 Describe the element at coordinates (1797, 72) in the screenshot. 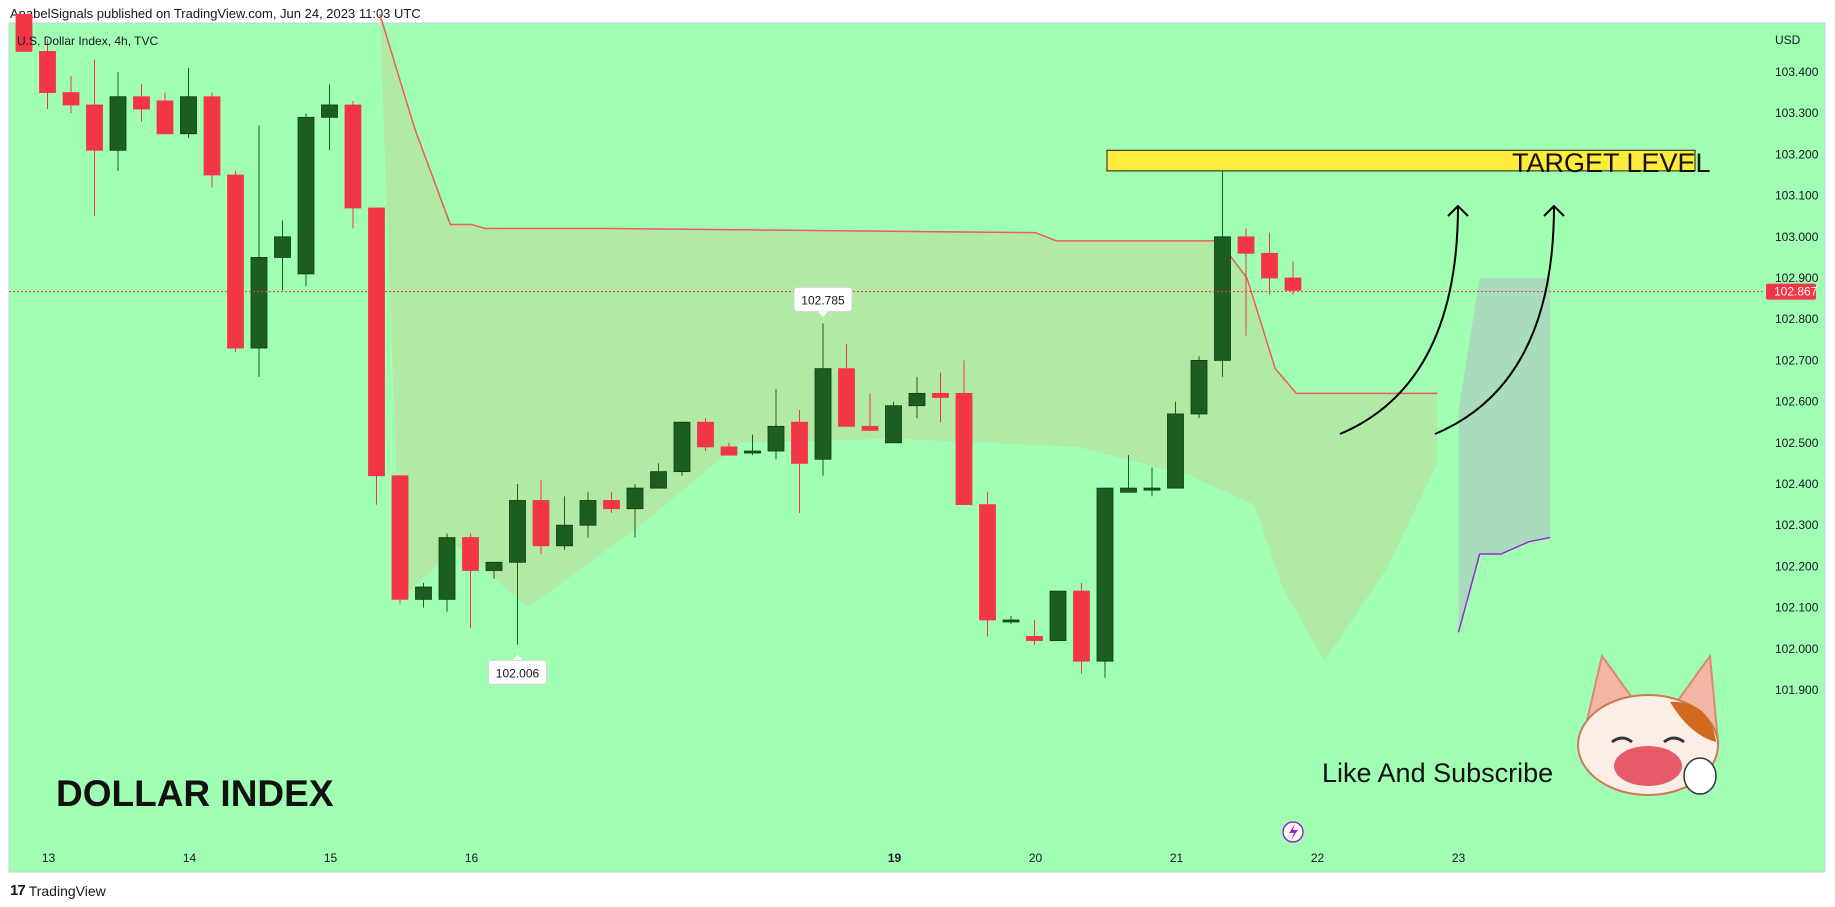

I see `y-tick-label: 103.400` at that location.